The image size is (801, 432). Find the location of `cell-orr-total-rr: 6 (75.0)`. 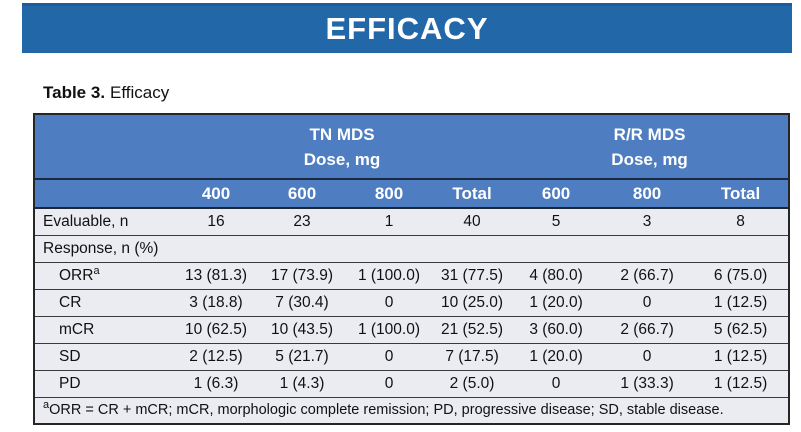

cell-orr-total-rr: 6 (75.0) is located at coordinates (741, 276).